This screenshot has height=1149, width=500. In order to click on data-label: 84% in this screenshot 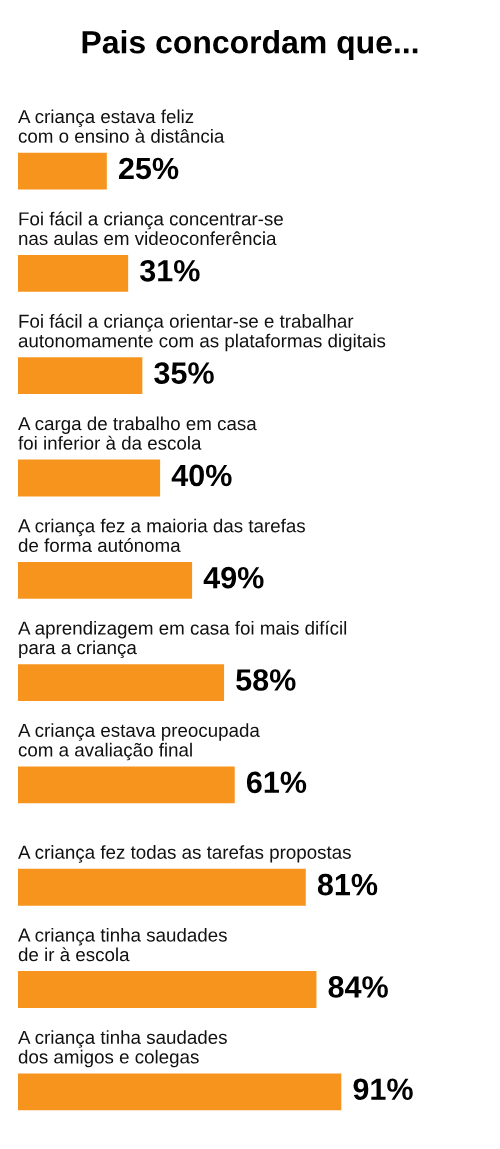, I will do `click(358, 987)`.